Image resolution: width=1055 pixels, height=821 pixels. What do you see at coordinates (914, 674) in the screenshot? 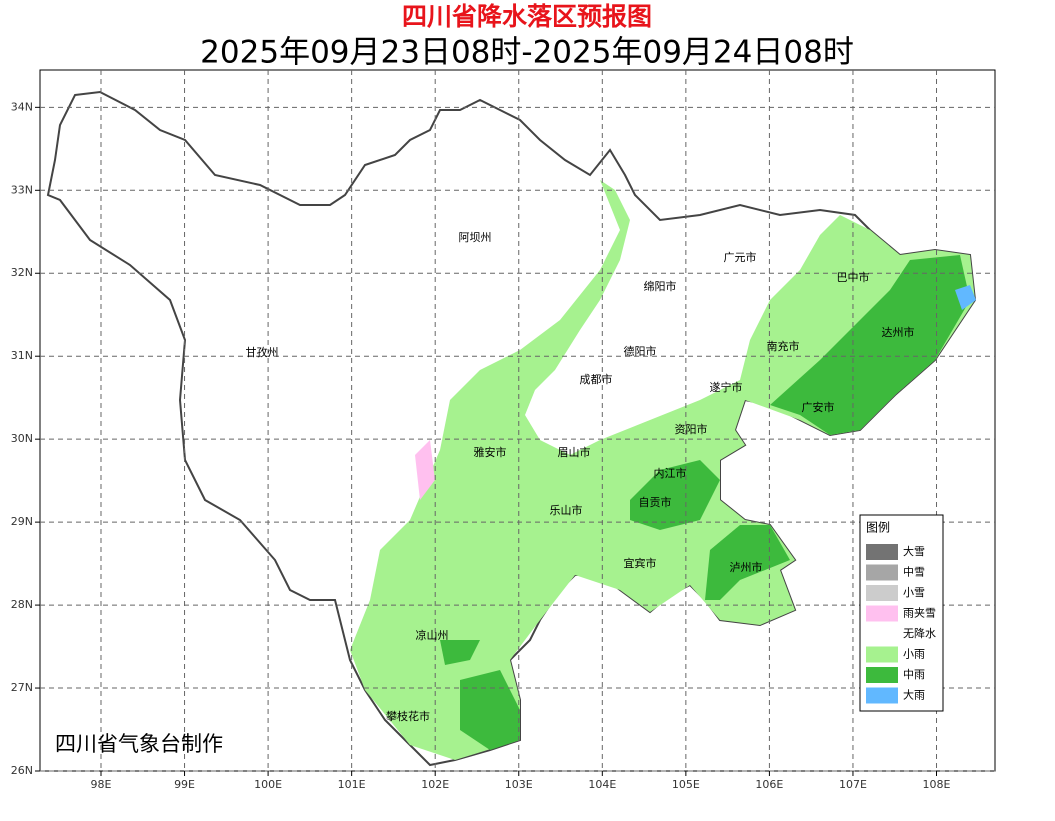
I see `legend-label: 中雨` at bounding box center [914, 674].